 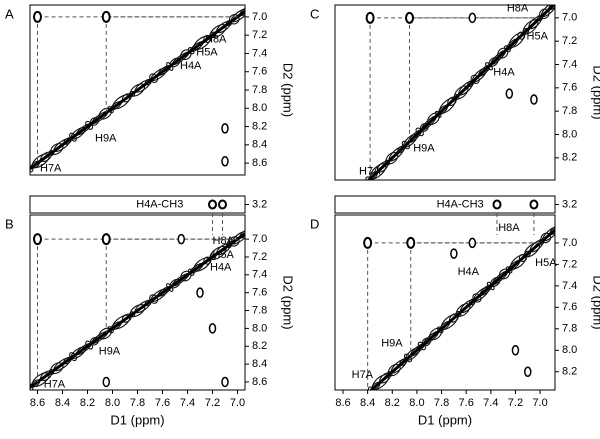 I want to click on x-tick-label: 7.4, so click(x=490, y=403).